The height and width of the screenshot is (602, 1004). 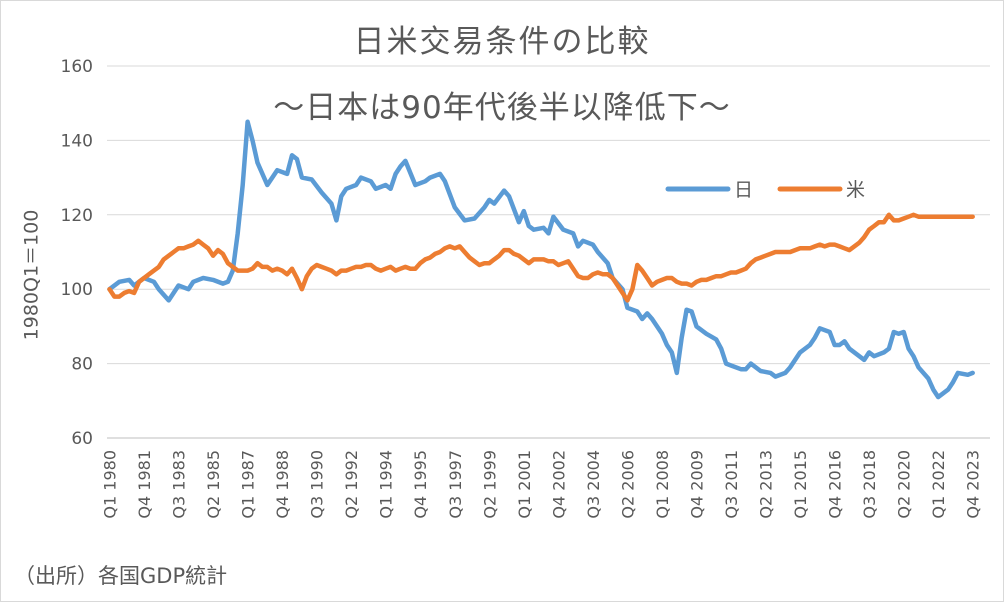 I want to click on y-tick-label: 100, so click(x=77, y=290).